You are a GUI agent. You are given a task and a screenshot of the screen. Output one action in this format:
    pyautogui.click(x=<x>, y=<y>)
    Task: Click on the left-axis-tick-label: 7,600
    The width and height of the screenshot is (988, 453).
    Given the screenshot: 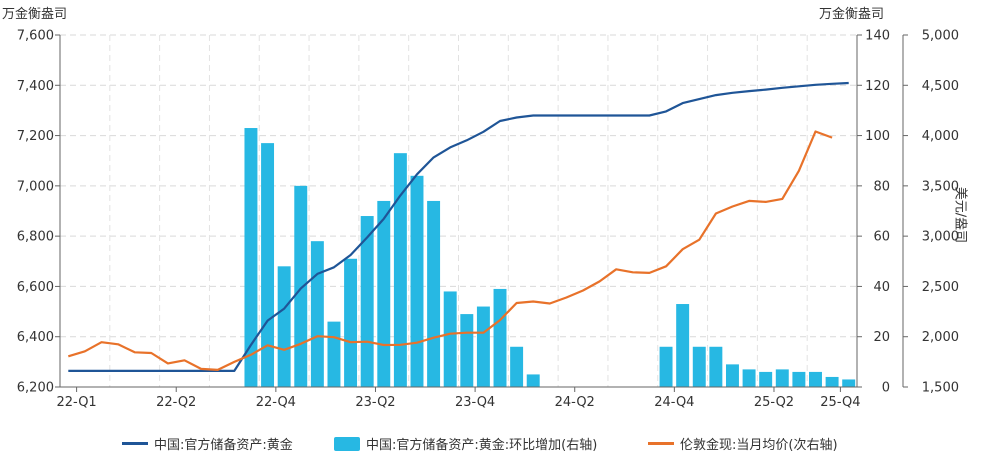 What is the action you would take?
    pyautogui.click(x=35, y=36)
    